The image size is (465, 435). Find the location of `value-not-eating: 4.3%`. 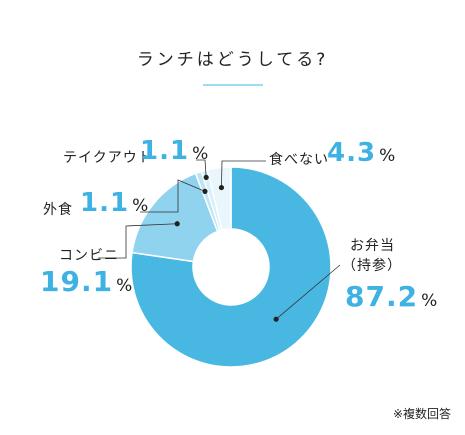

value-not-eating: 4.3% is located at coordinates (362, 153).